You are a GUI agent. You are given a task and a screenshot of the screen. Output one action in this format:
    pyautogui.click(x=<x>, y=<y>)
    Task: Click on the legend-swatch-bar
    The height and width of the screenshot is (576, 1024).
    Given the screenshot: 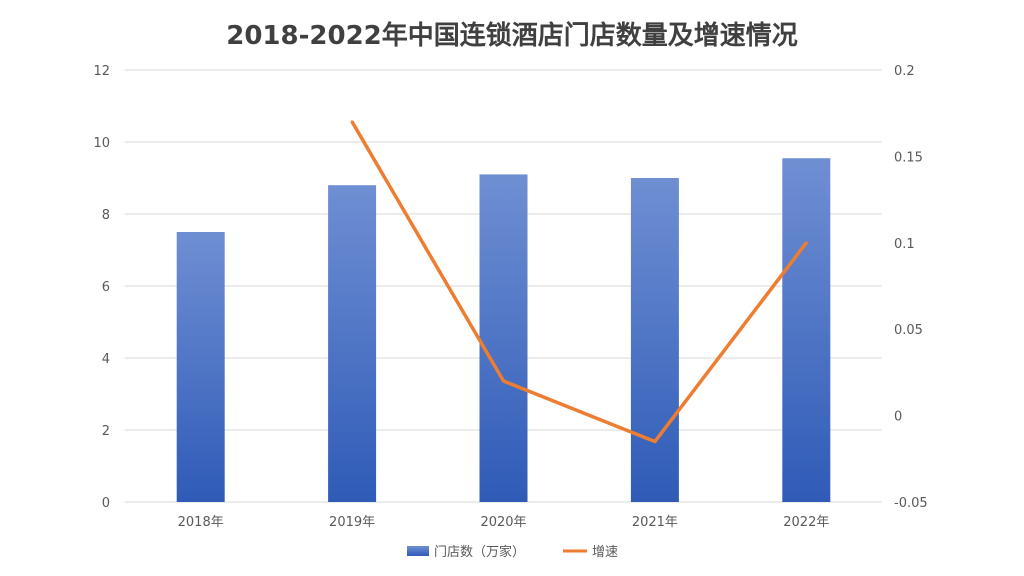 What is the action you would take?
    pyautogui.click(x=418, y=551)
    